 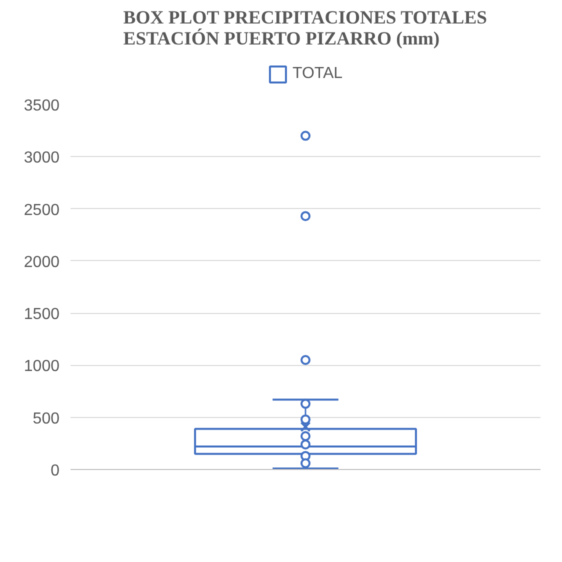 I want to click on y-tick-label: 0, so click(x=55, y=471).